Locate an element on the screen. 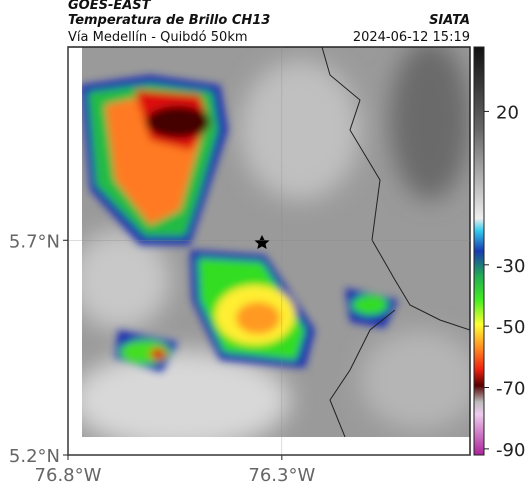  brand: SIATA is located at coordinates (449, 20).